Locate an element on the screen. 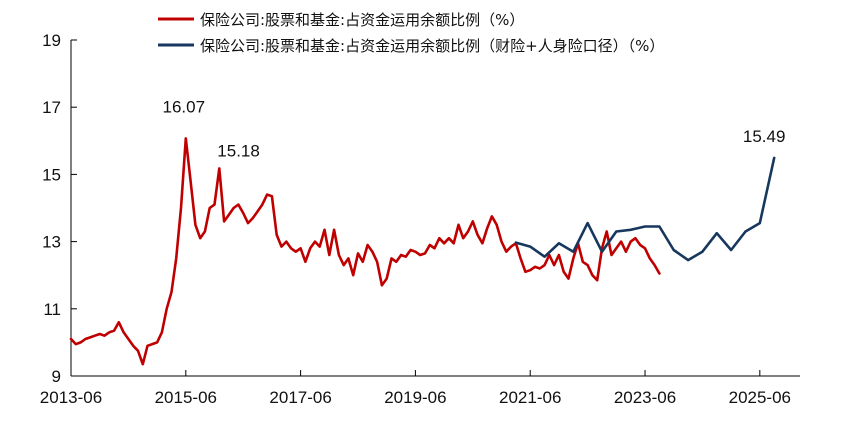 The width and height of the screenshot is (851, 427). x-tick-label: 2017-06 is located at coordinates (300, 397).